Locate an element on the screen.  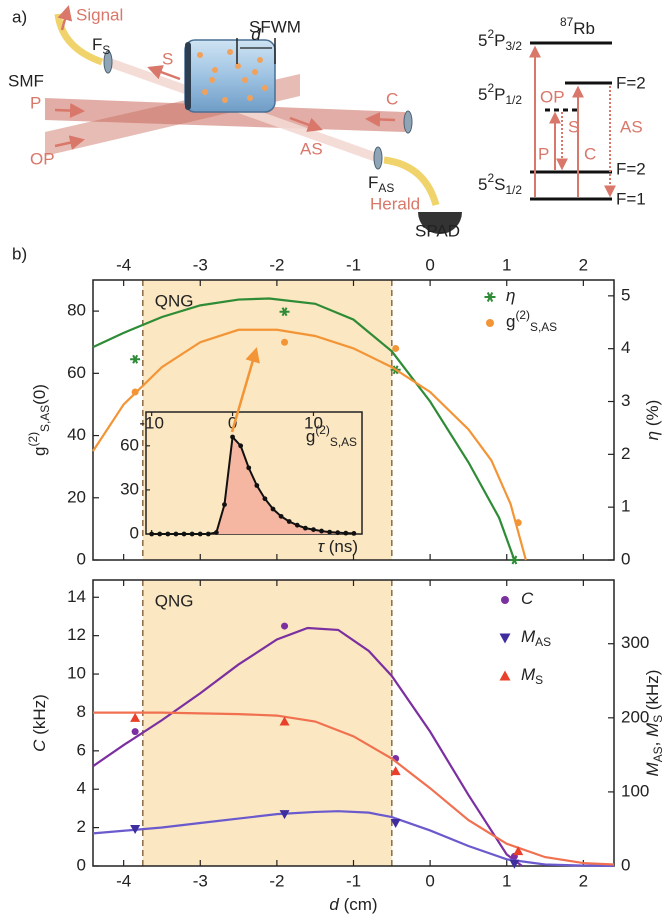
y-axis-label: g(2)S,AS(0) is located at coordinates (39, 420).